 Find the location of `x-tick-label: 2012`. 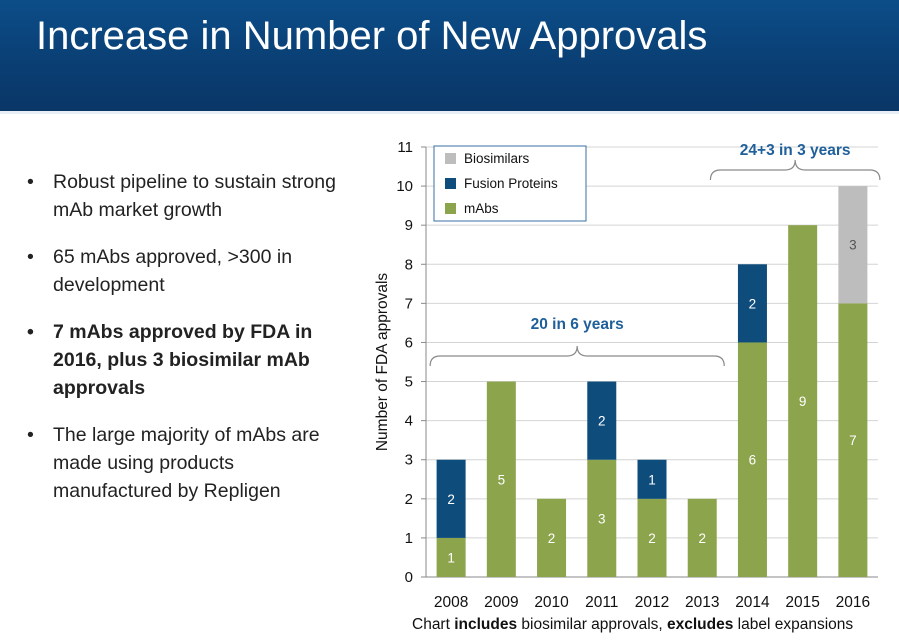

x-tick-label: 2012 is located at coordinates (652, 602).